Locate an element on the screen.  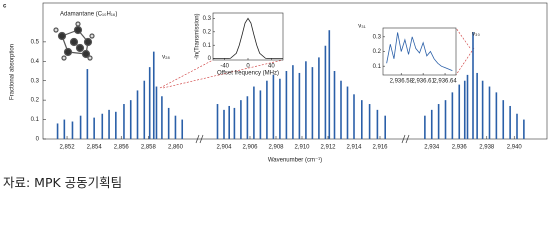
x-tick-label: 2,936 is located at coordinates (460, 148).